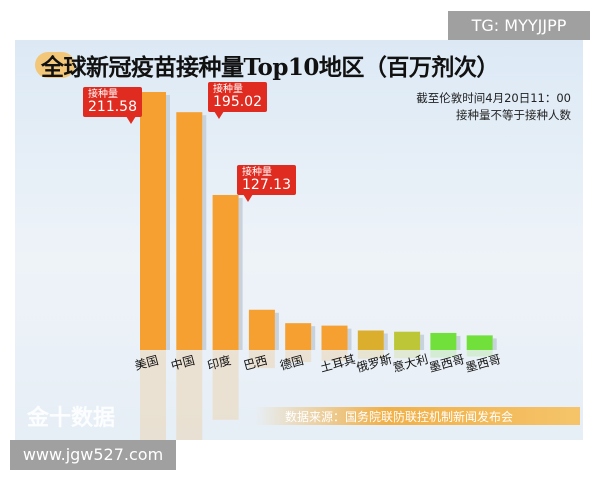 The width and height of the screenshot is (600, 480). What do you see at coordinates (182, 362) in the screenshot?
I see `category-label: 中国` at bounding box center [182, 362].